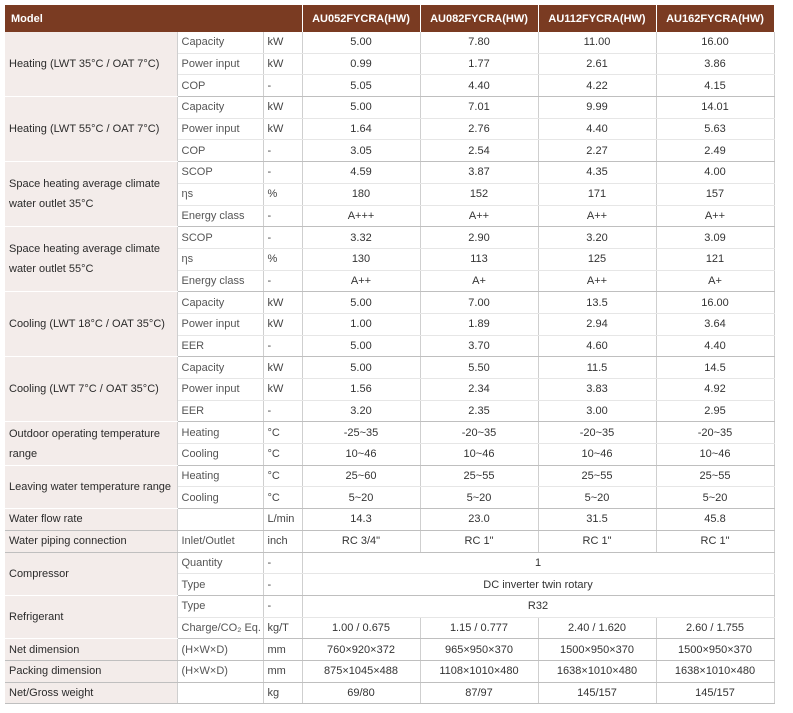 The height and width of the screenshot is (713, 793). Describe the element at coordinates (283, 693) in the screenshot. I see `unit-label: kg` at that location.